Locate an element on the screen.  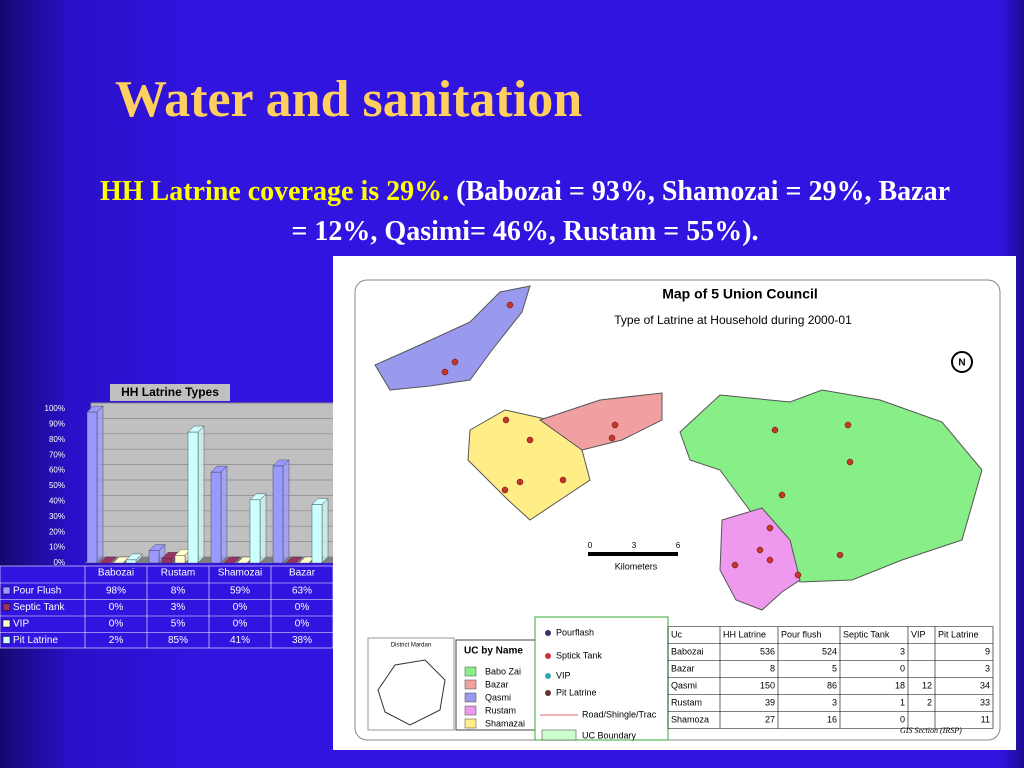
north-label: N is located at coordinates (961, 363).